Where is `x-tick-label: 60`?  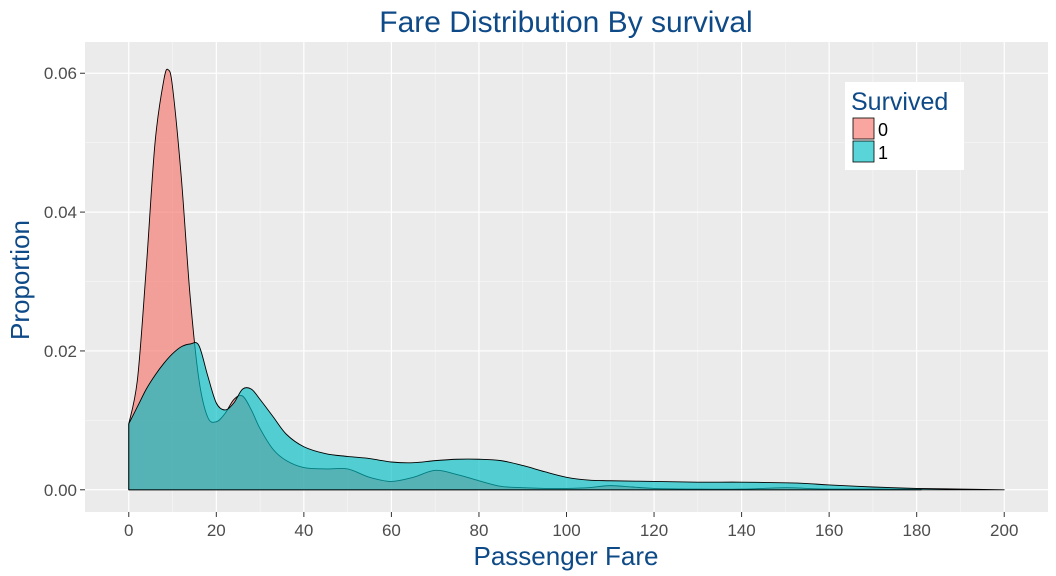
x-tick-label: 60 is located at coordinates (391, 530).